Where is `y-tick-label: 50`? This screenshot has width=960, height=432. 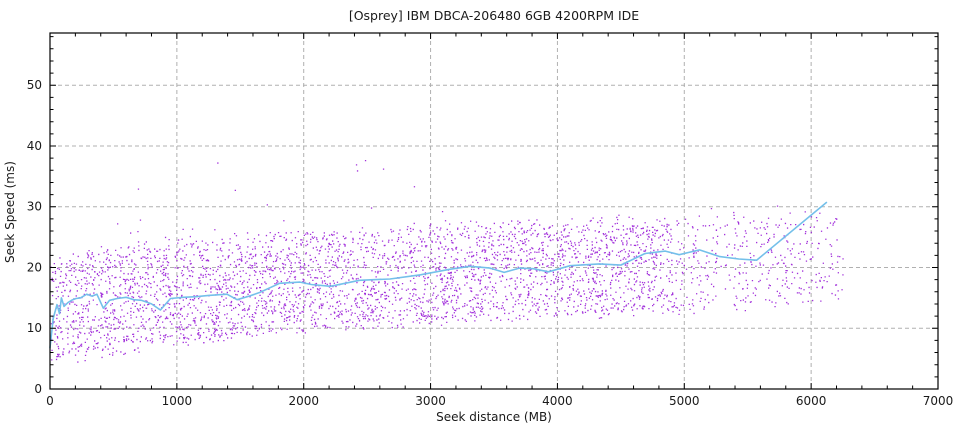 y-tick-label: 50 is located at coordinates (34, 85).